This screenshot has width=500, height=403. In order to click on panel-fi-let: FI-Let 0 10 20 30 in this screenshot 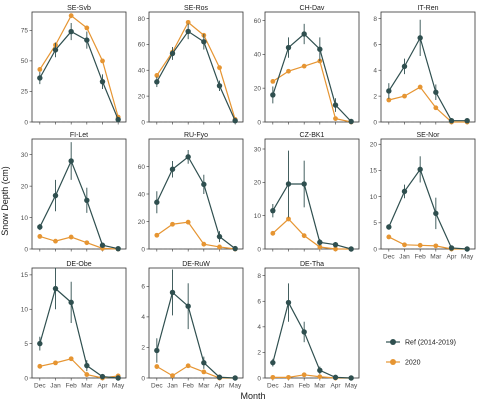, I will do `click(74, 191)`.